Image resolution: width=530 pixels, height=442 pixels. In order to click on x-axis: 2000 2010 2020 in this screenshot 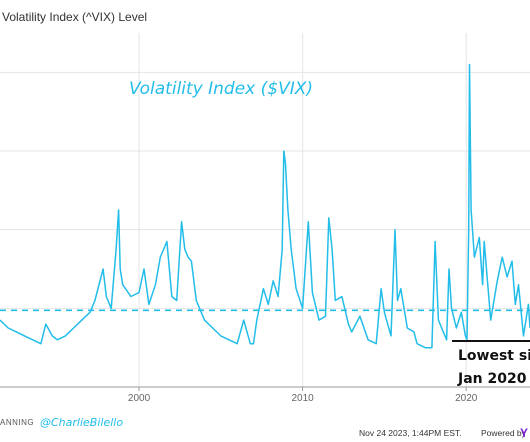, I will do `click(265, 395)`.